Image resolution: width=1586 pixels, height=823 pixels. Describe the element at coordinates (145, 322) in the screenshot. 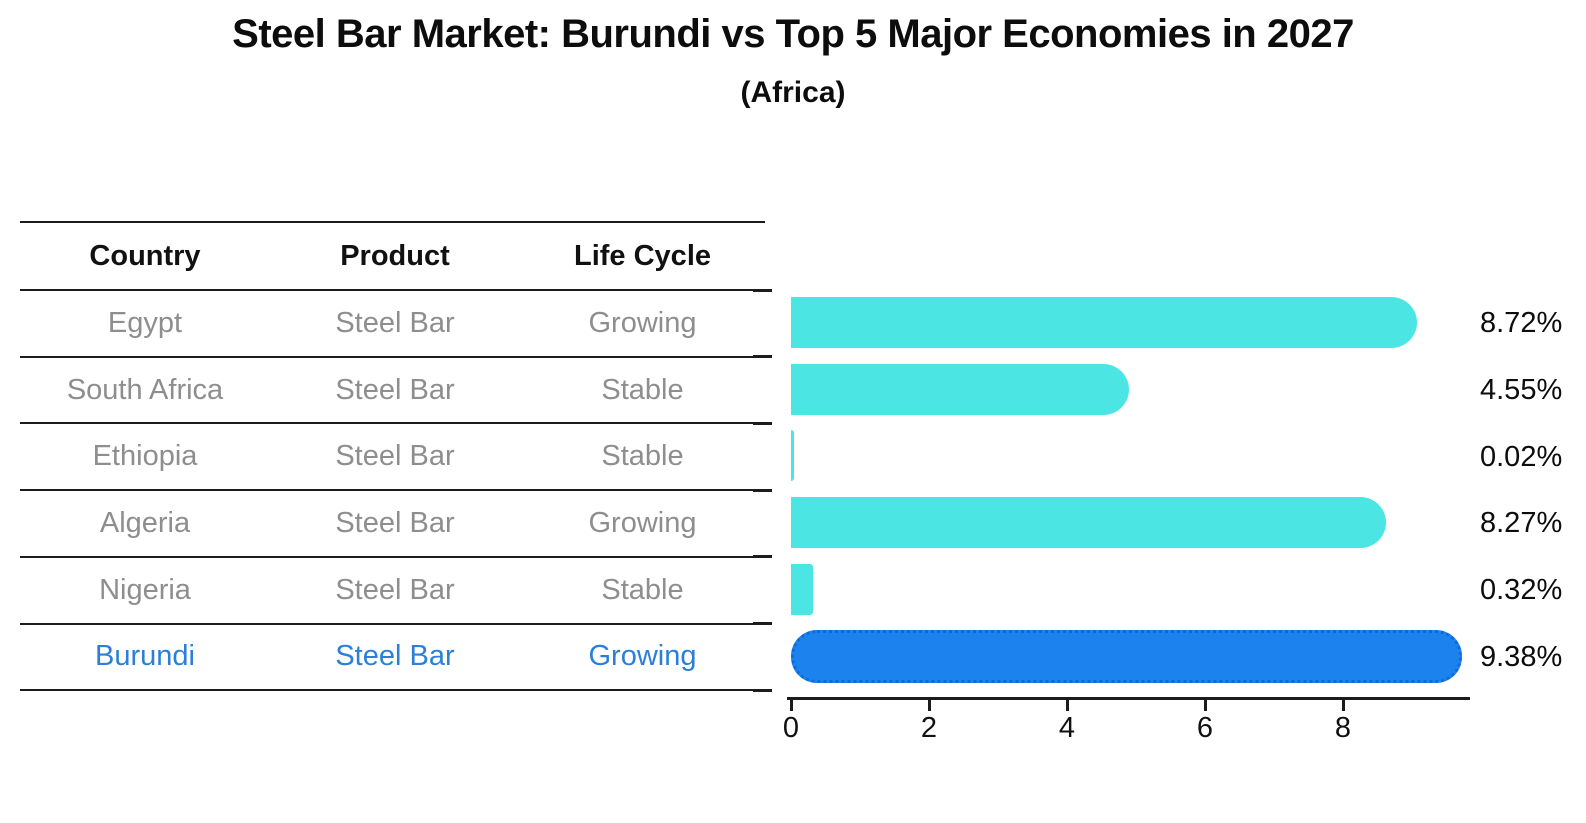

I see `cell-country: Egypt` at that location.